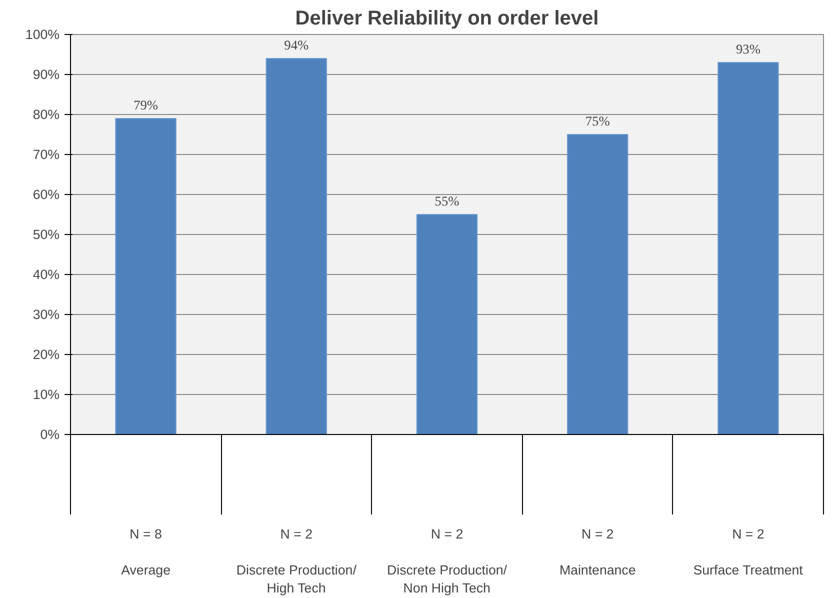 The image size is (833, 598). Describe the element at coordinates (296, 45) in the screenshot. I see `data-label: 94%` at that location.